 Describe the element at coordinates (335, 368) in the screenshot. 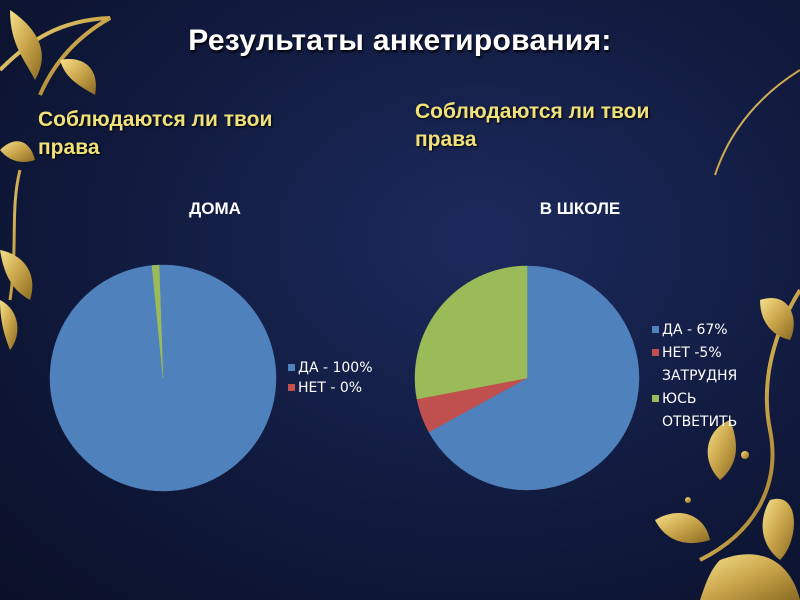

I see `legend-label: ДА - 100%` at that location.